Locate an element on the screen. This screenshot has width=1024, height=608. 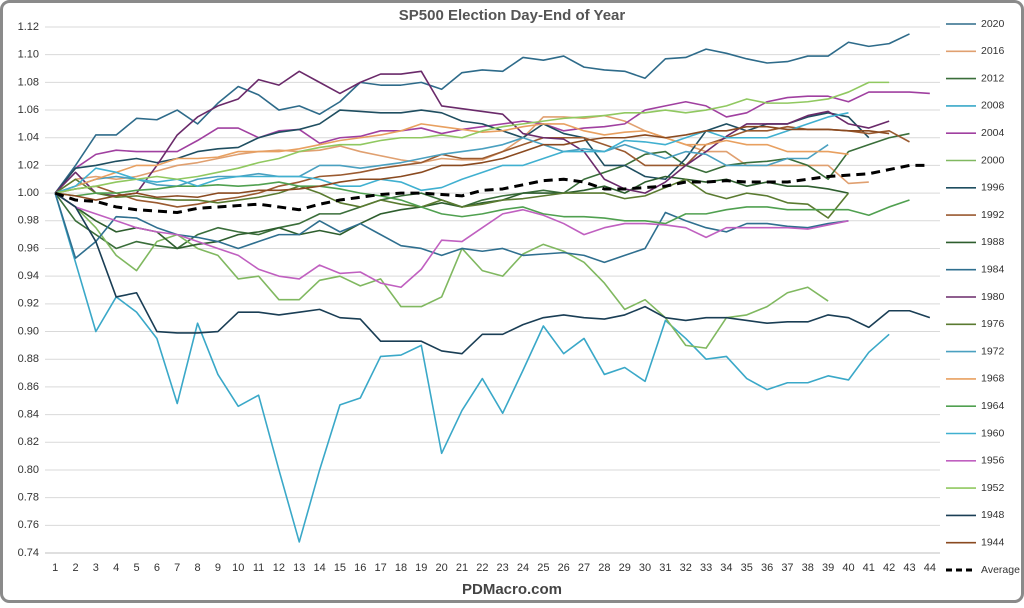
y-tick-label: 0.92 is located at coordinates (28, 304).